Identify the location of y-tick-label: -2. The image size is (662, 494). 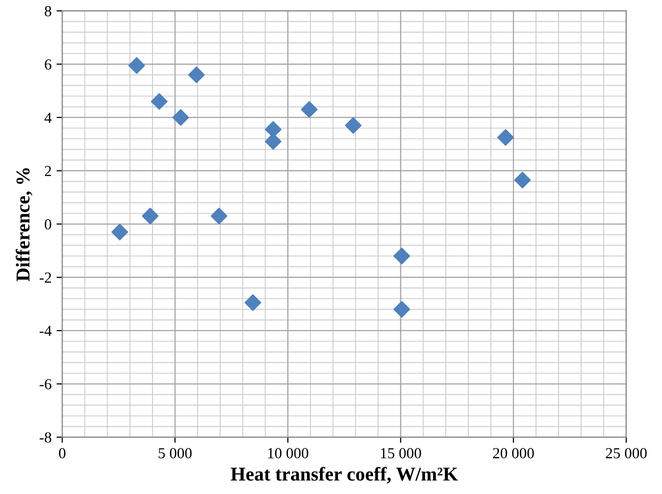
(45, 277).